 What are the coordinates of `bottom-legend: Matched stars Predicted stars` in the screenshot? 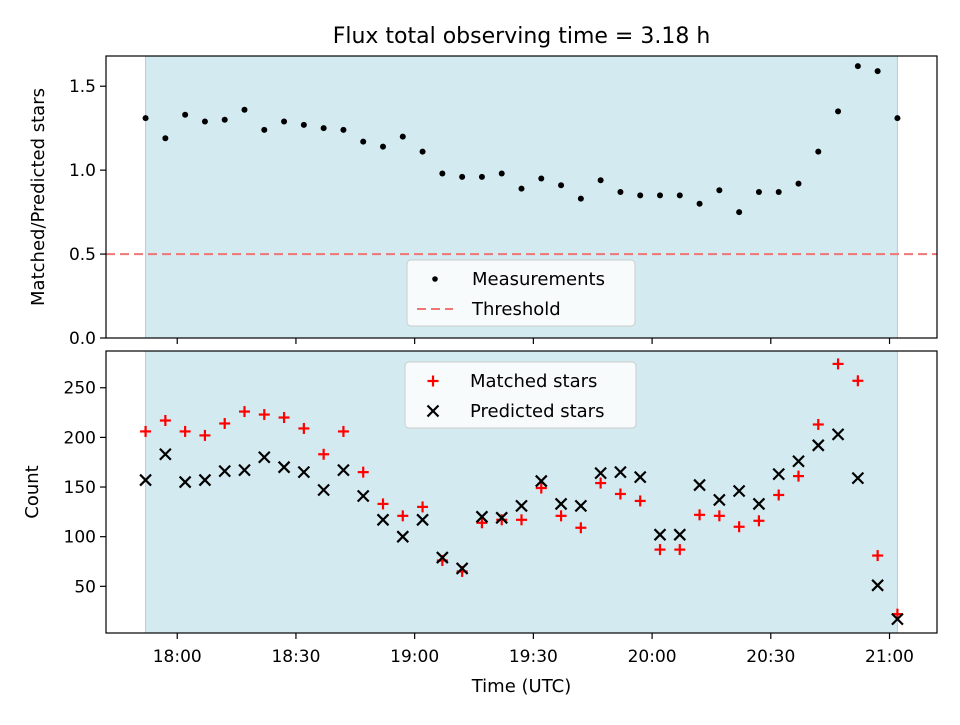 It's located at (520, 395).